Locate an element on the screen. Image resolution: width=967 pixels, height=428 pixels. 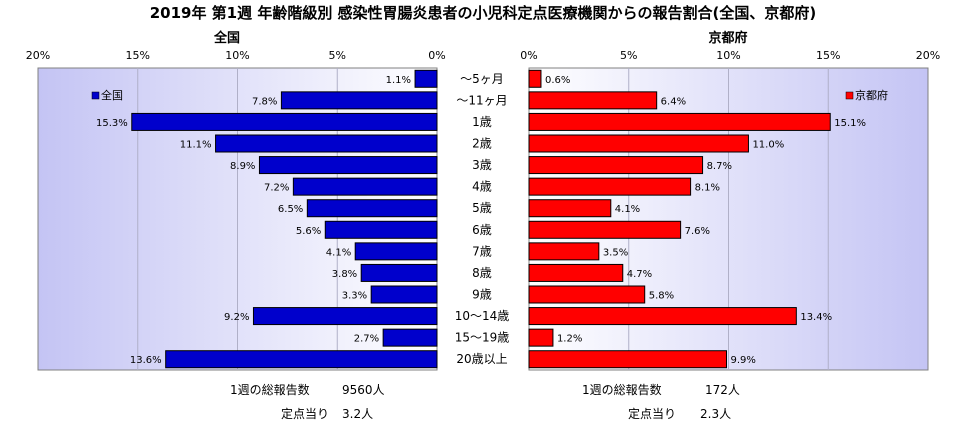
category-label: 7歳 is located at coordinates (482, 251).